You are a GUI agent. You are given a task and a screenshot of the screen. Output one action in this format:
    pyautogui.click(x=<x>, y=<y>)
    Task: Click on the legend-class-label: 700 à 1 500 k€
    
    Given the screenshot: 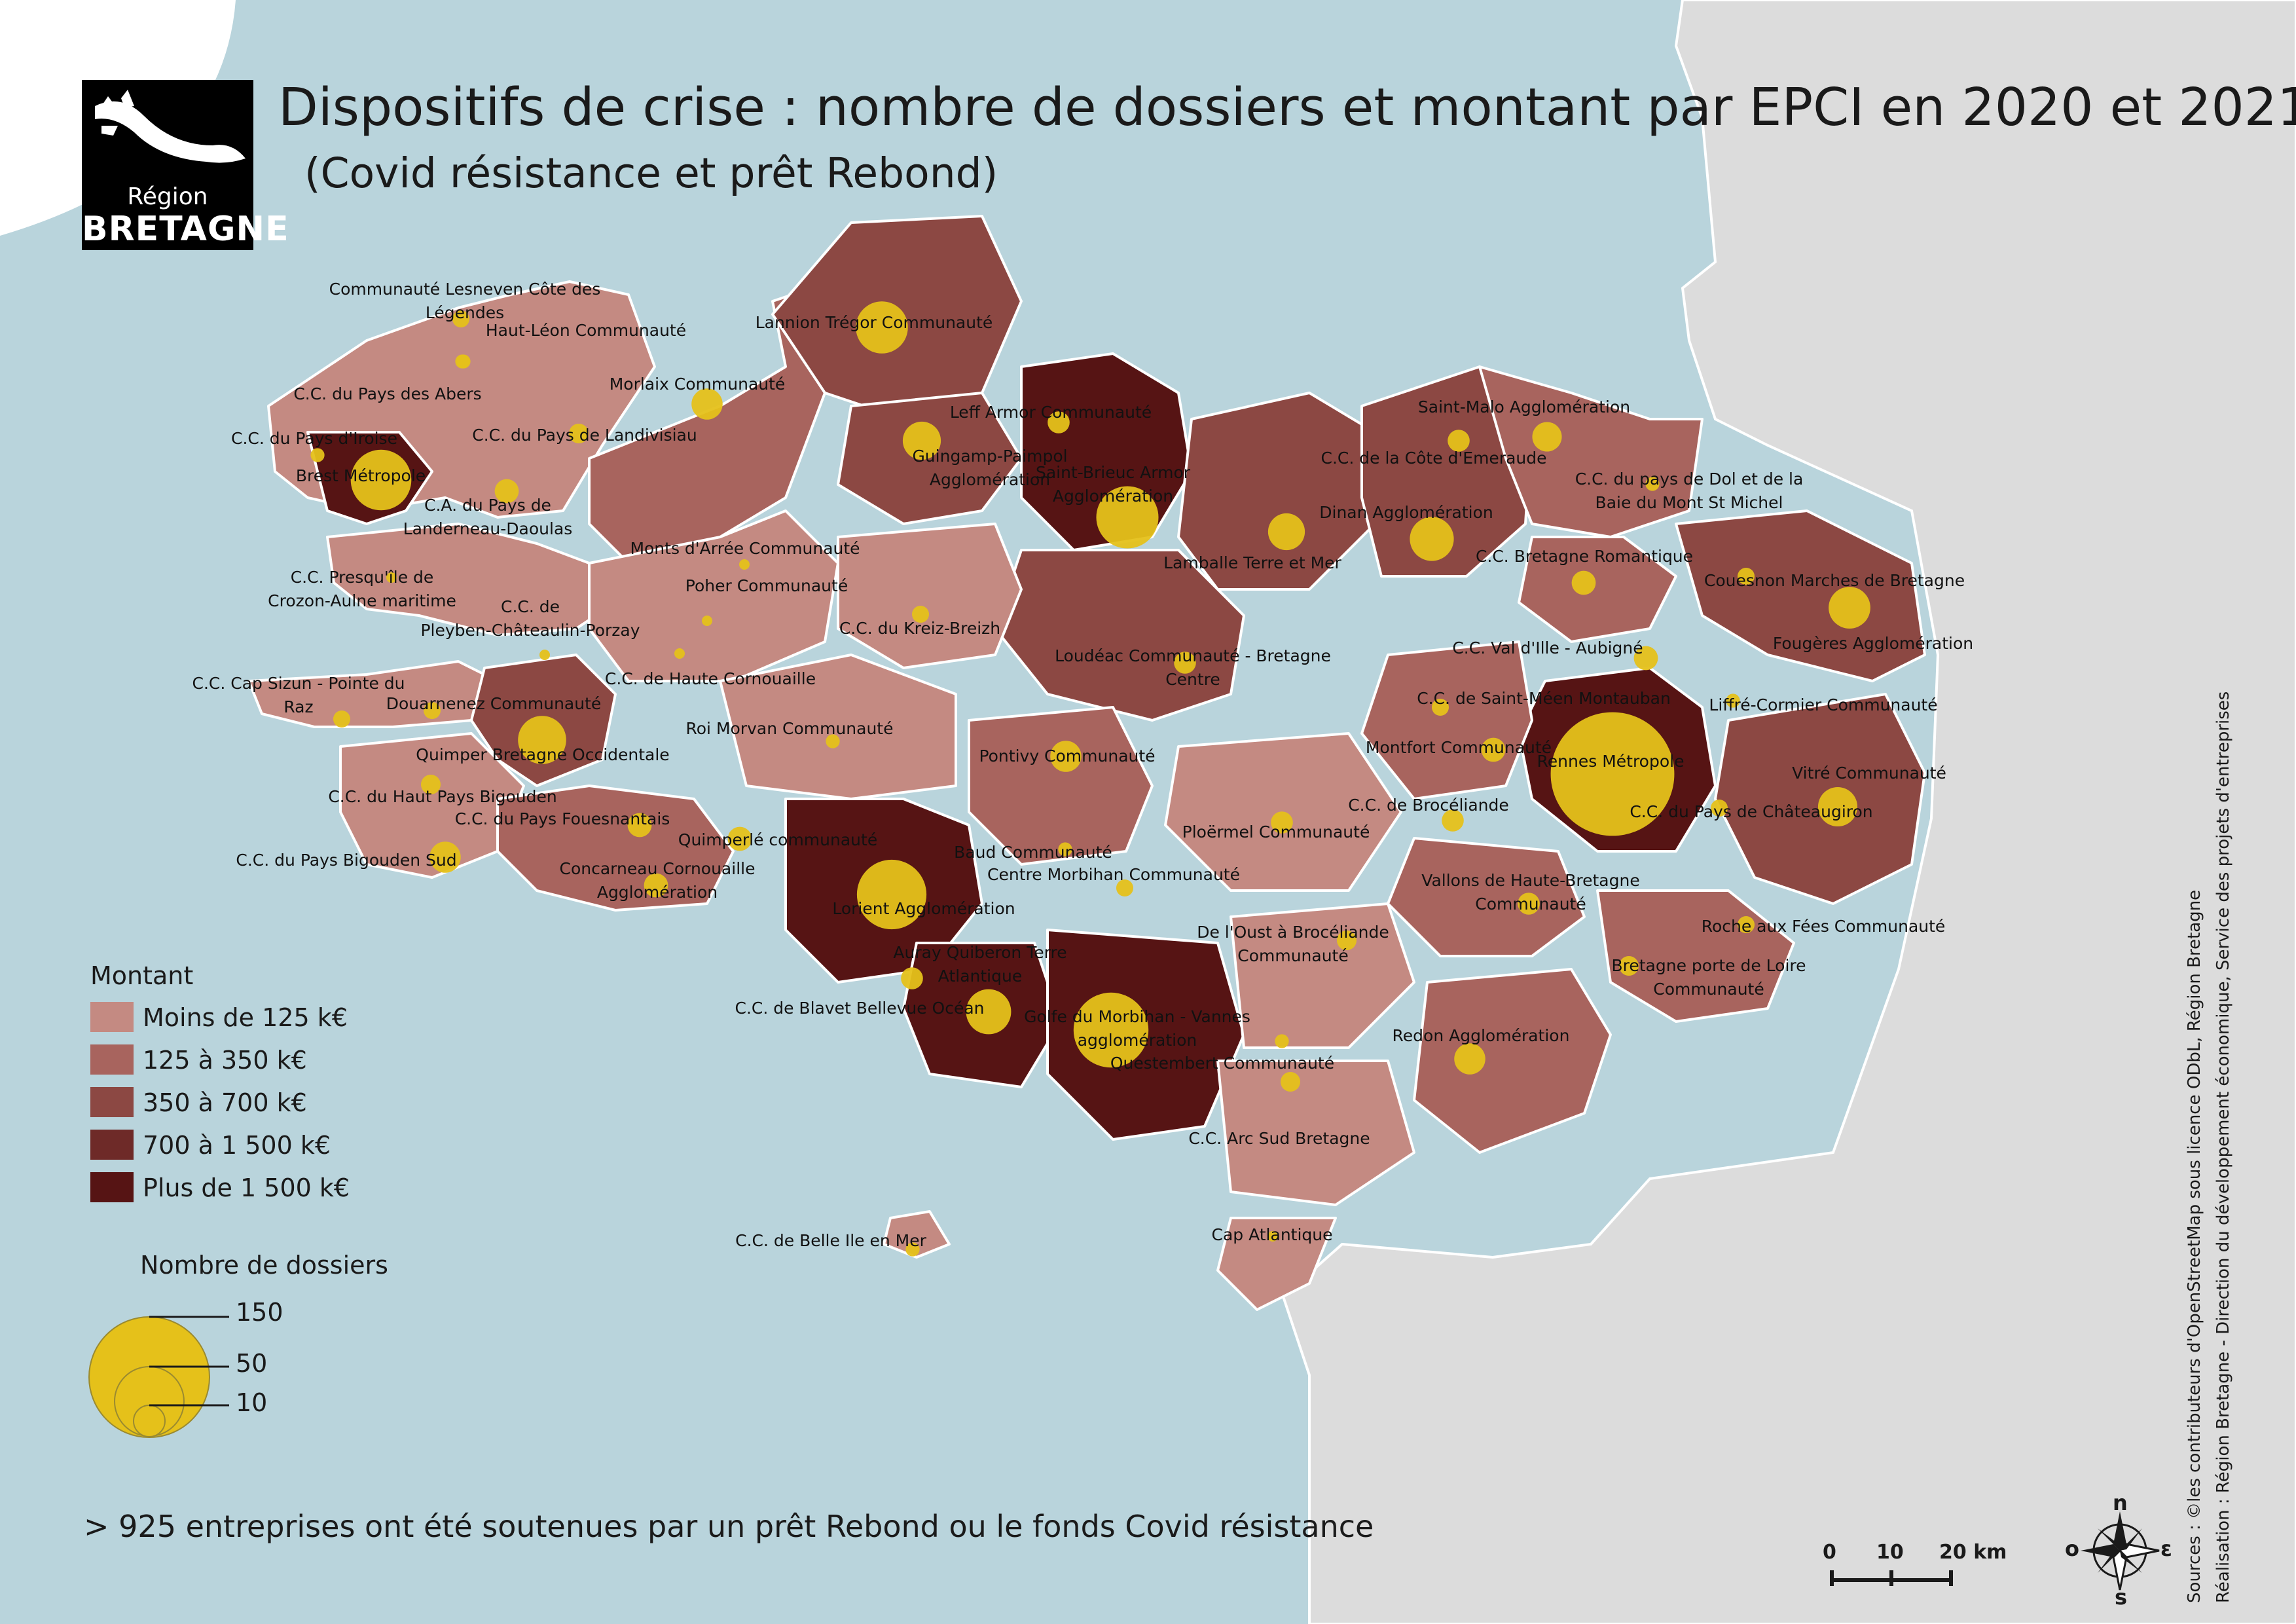 What is the action you would take?
    pyautogui.click(x=237, y=1145)
    